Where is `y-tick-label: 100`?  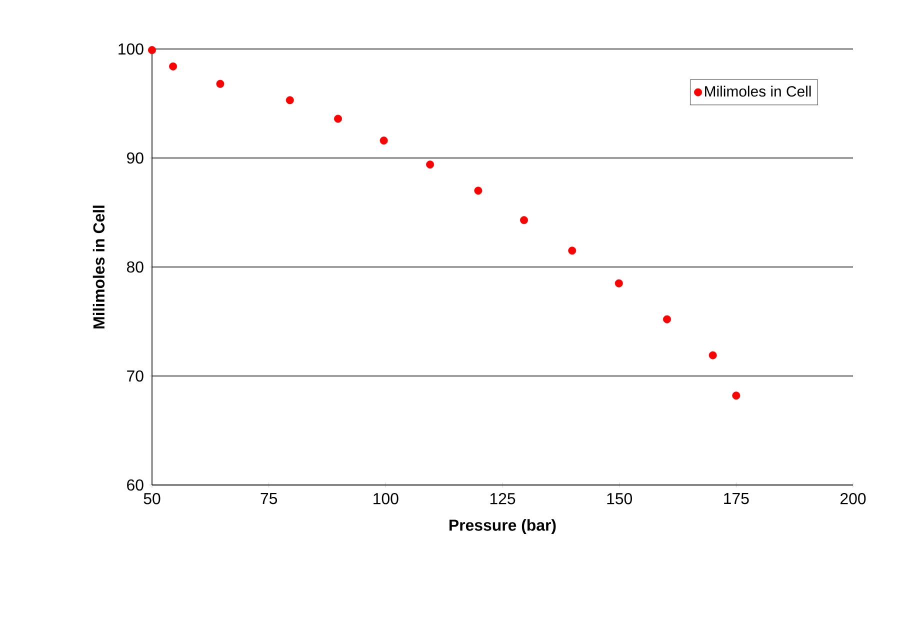 y-tick-label: 100 is located at coordinates (131, 49).